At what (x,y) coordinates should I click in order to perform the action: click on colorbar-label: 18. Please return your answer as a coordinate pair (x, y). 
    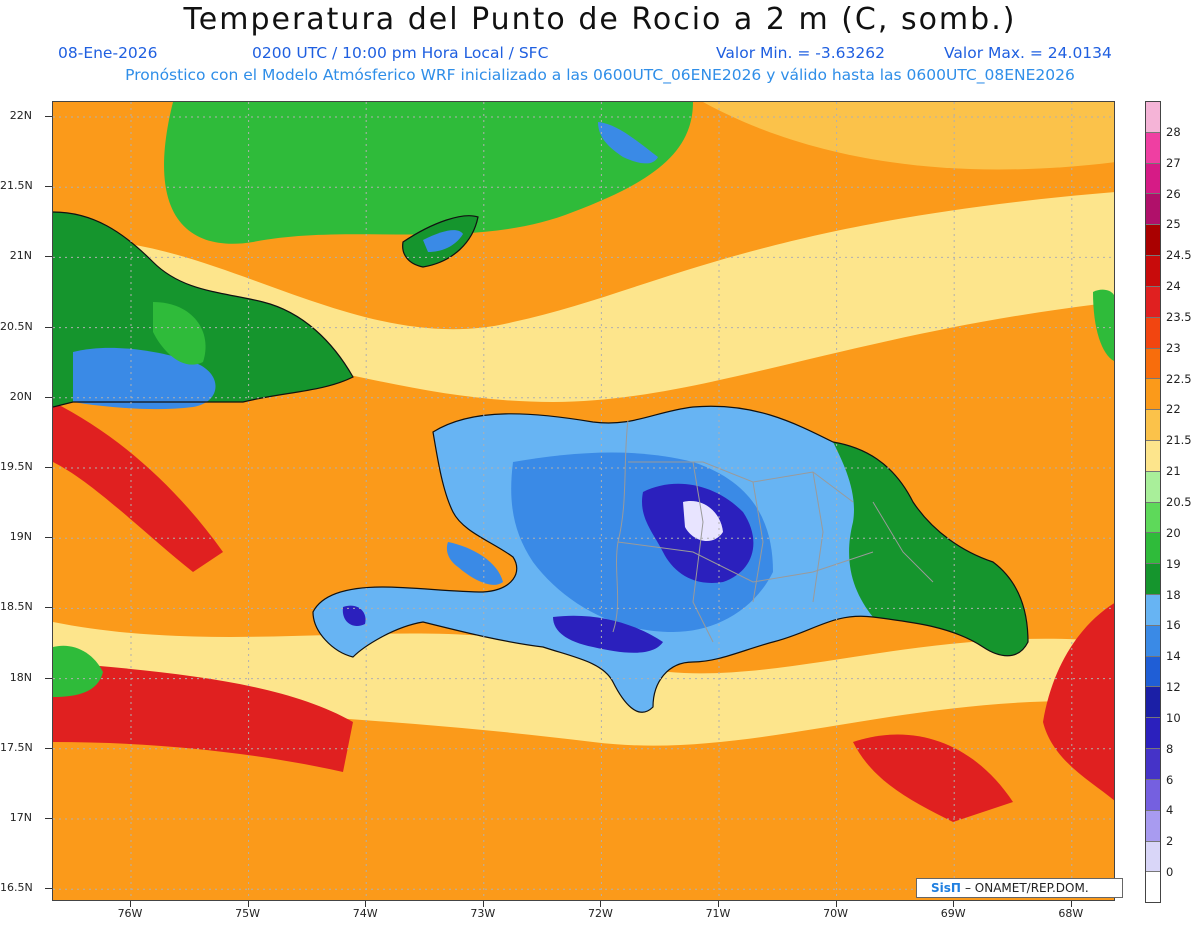
    Looking at the image, I should click on (1173, 594).